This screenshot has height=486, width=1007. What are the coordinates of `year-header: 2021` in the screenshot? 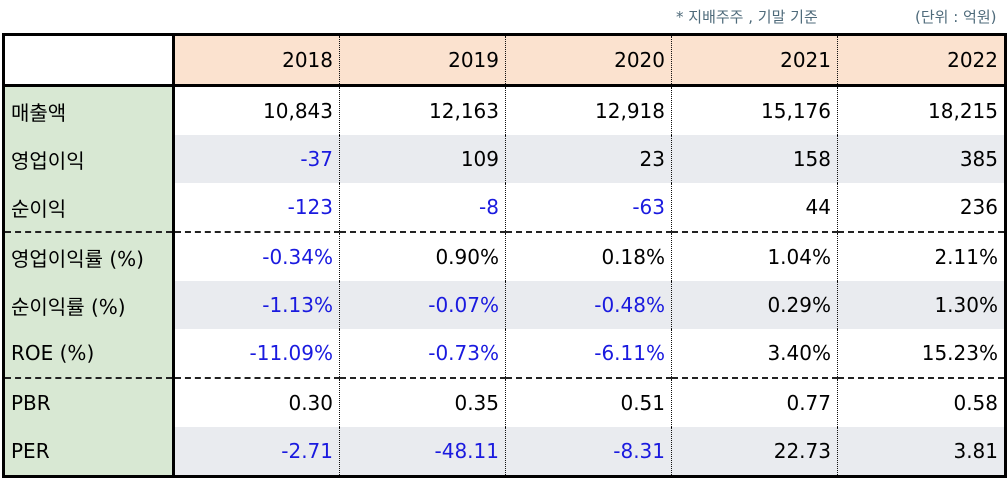 It's located at (754, 60).